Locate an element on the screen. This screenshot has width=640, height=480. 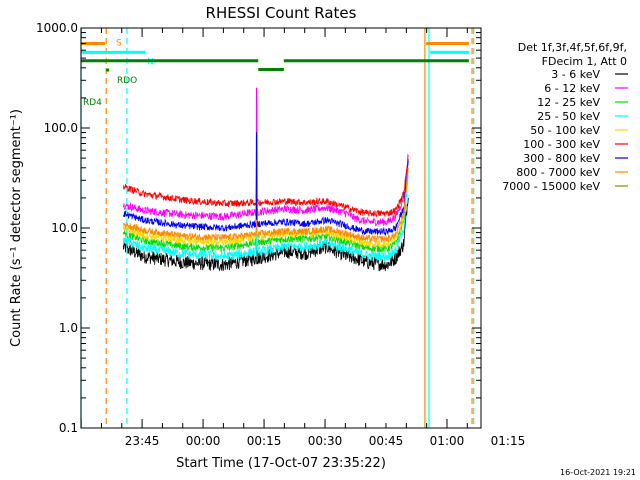
chart-title: RHESSI Count Rates is located at coordinates (281, 13).